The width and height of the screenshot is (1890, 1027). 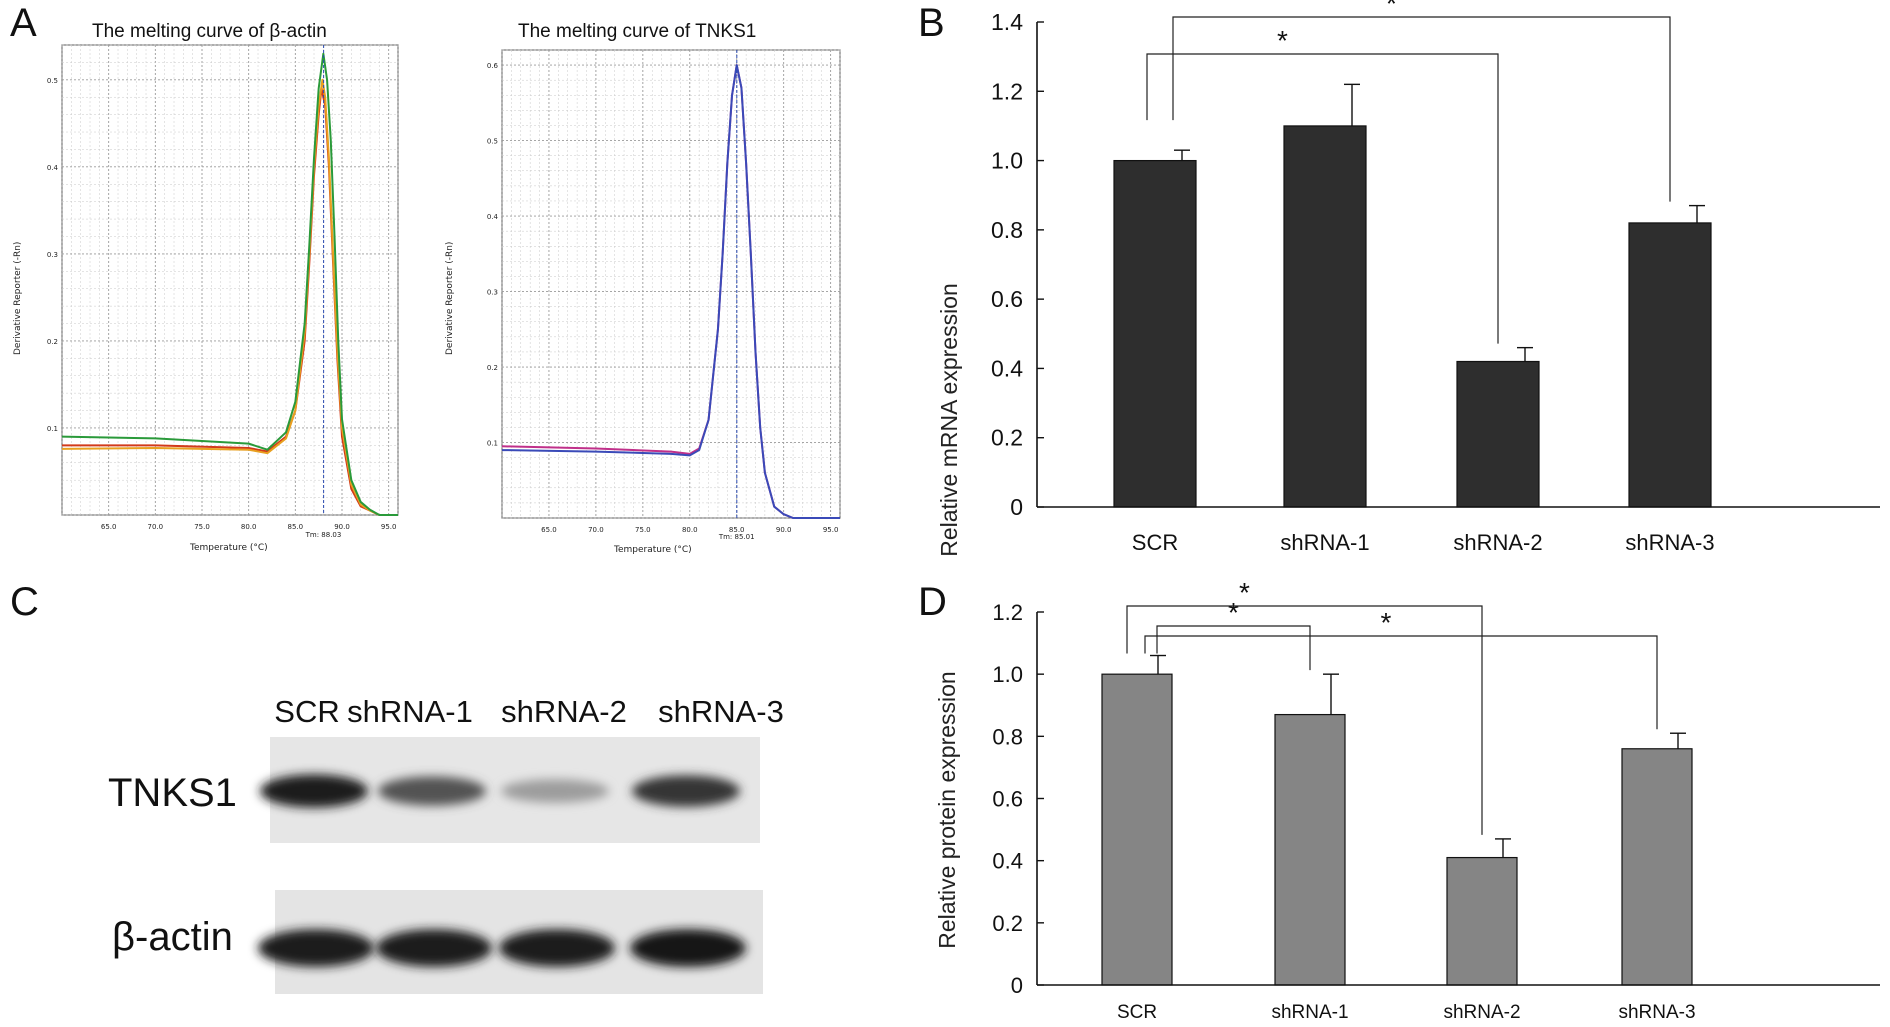 I want to click on y-tick-label: 1.4, so click(x=1007, y=22).